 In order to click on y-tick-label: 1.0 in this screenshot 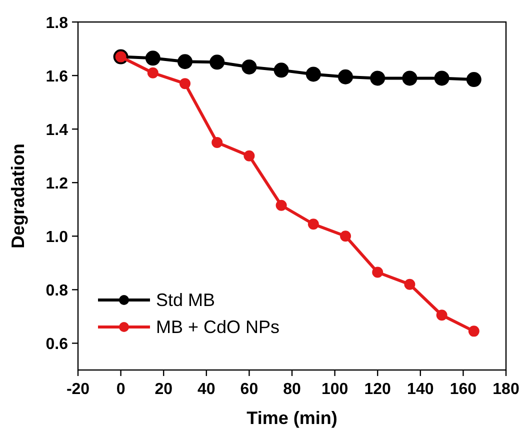, I will do `click(57, 237)`.